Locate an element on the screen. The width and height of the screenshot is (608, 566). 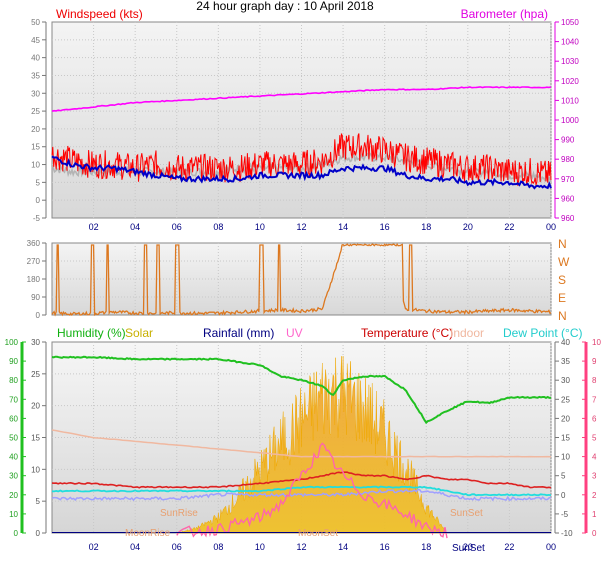
x-tick-label: 02 is located at coordinates (94, 227).